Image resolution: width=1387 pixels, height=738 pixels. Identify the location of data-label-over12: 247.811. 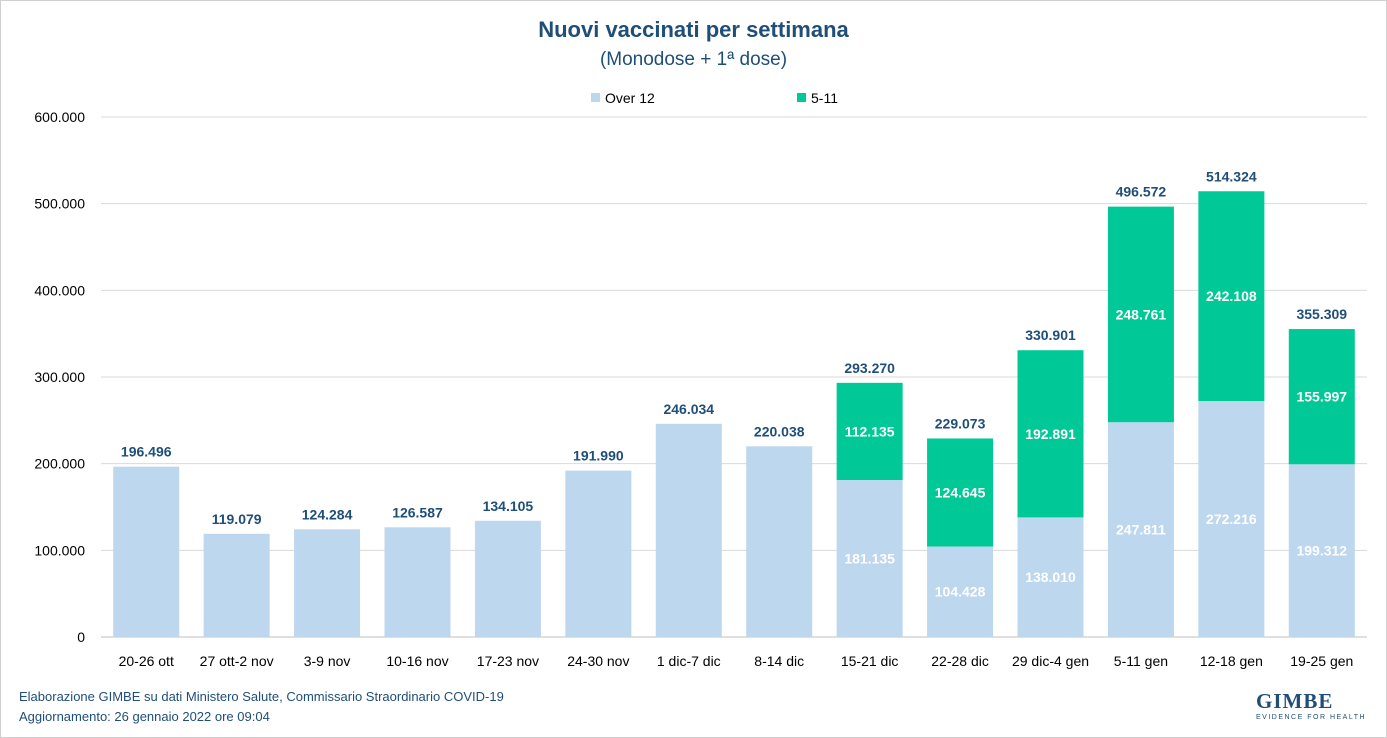
(1141, 530).